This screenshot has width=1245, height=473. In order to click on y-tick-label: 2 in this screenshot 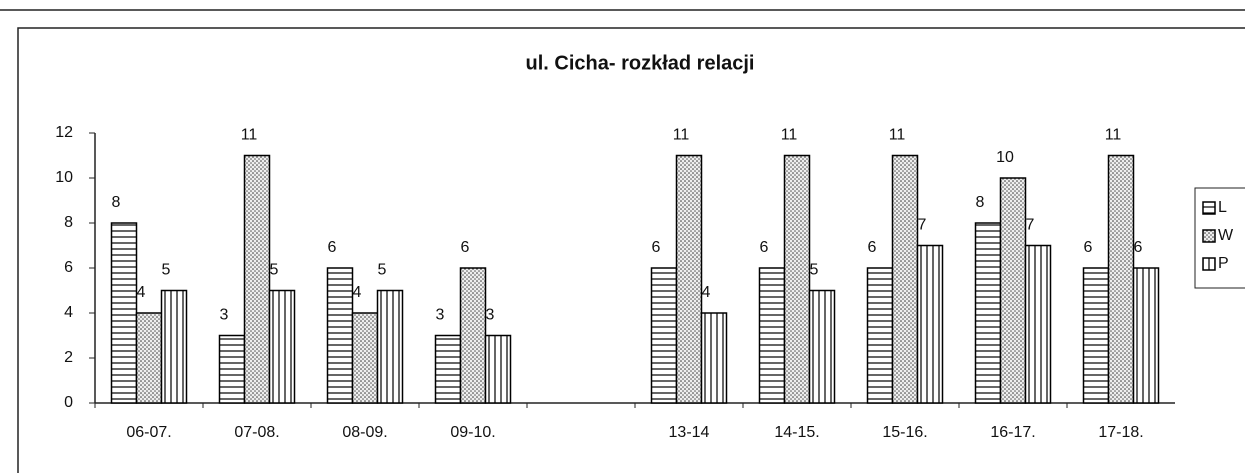, I will do `click(68, 357)`.